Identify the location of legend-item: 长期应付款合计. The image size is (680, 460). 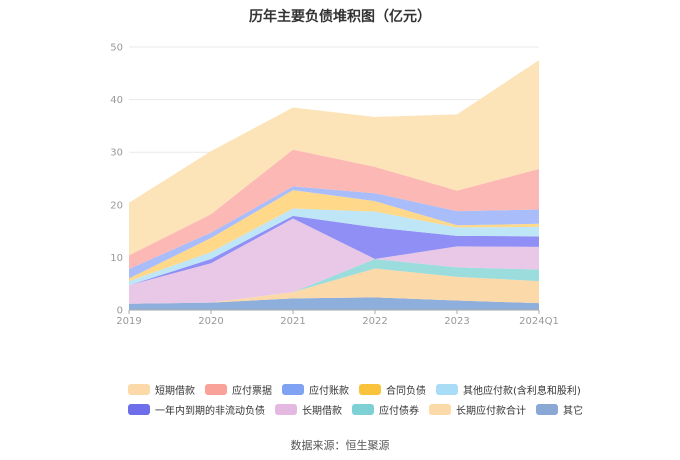
(477, 409).